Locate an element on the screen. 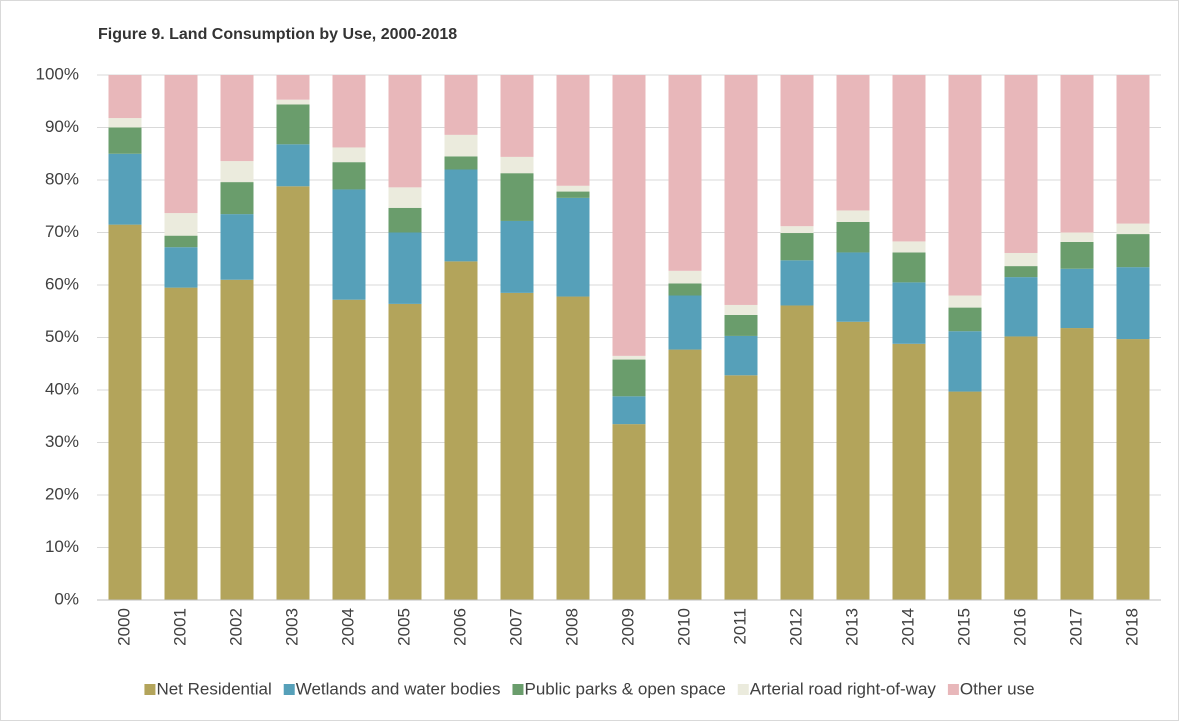 The height and width of the screenshot is (721, 1179). y-tick-label: 90% is located at coordinates (62, 126).